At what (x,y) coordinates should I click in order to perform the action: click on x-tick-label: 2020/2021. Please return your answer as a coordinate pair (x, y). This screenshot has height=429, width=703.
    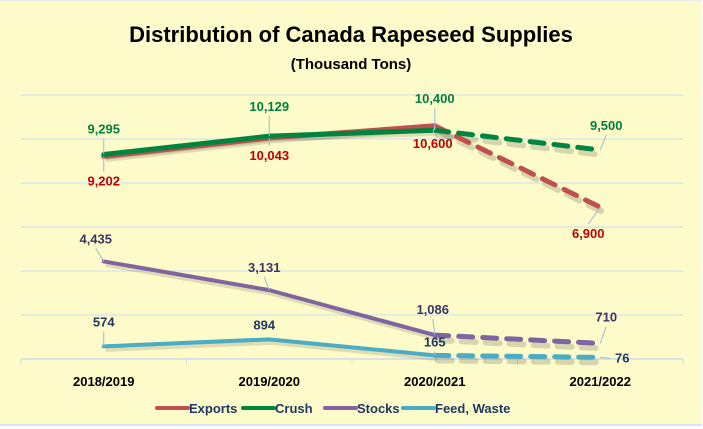
    Looking at the image, I should click on (434, 381).